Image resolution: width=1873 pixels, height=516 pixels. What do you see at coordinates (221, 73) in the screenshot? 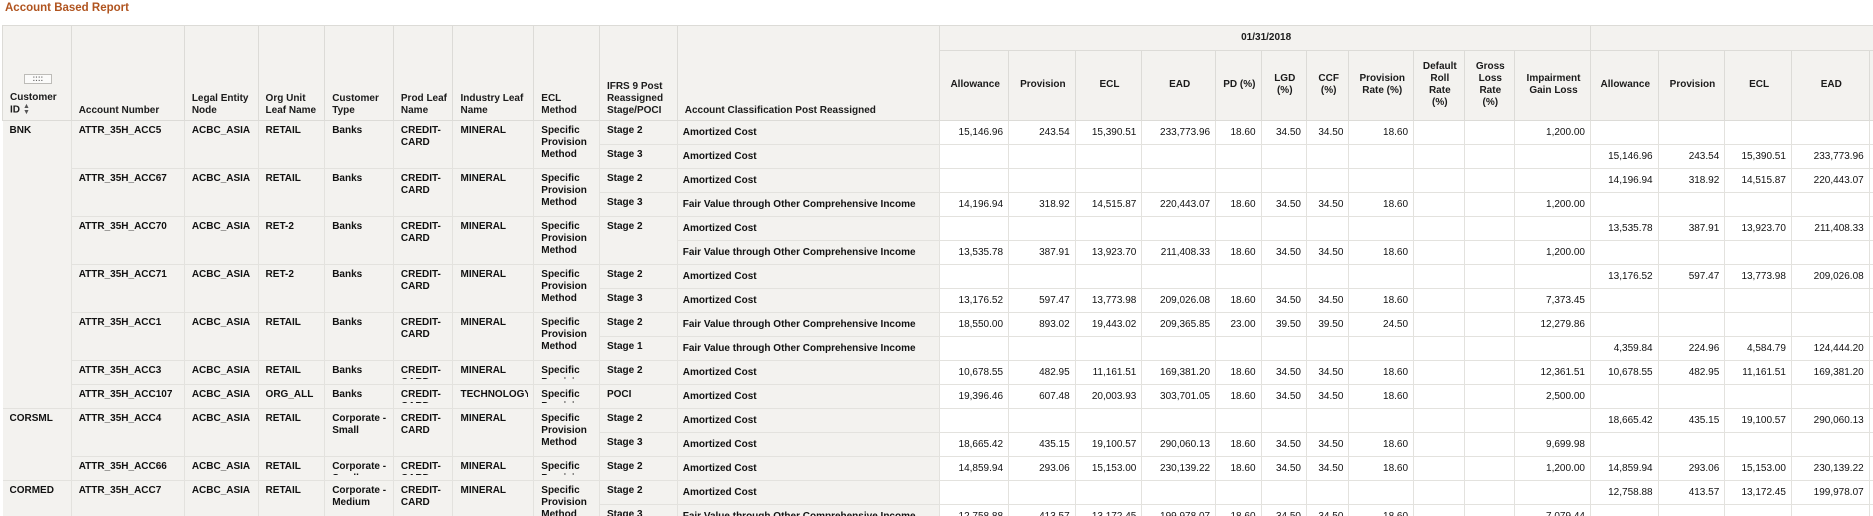
I see `header-legal-entity: Legal Entity Node` at bounding box center [221, 73].